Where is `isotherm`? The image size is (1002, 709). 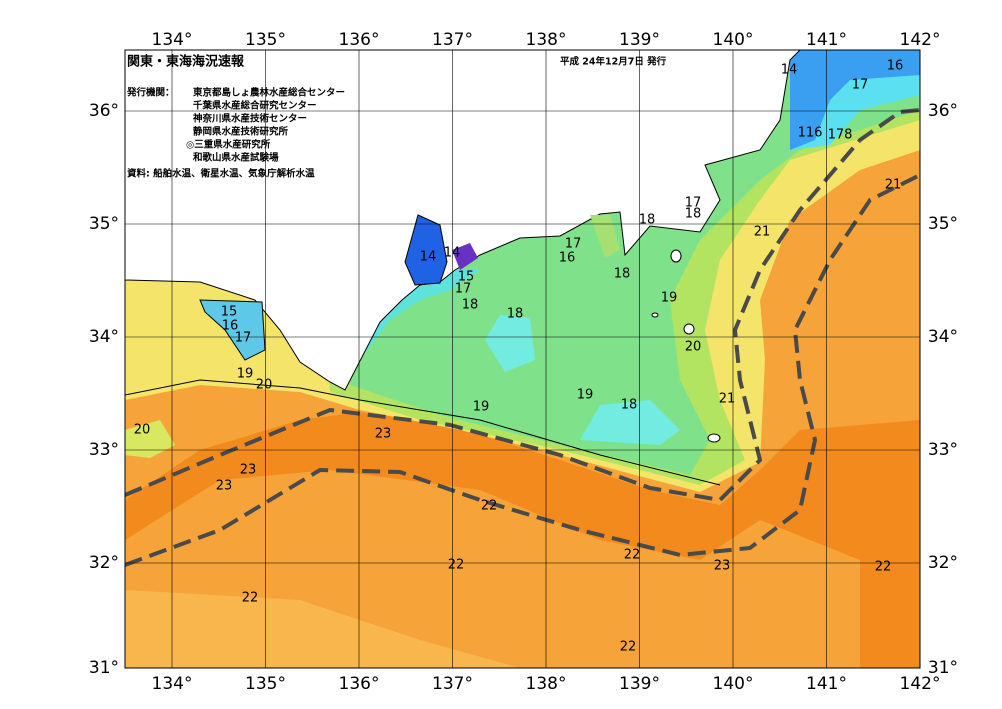 isotherm is located at coordinates (423, 432).